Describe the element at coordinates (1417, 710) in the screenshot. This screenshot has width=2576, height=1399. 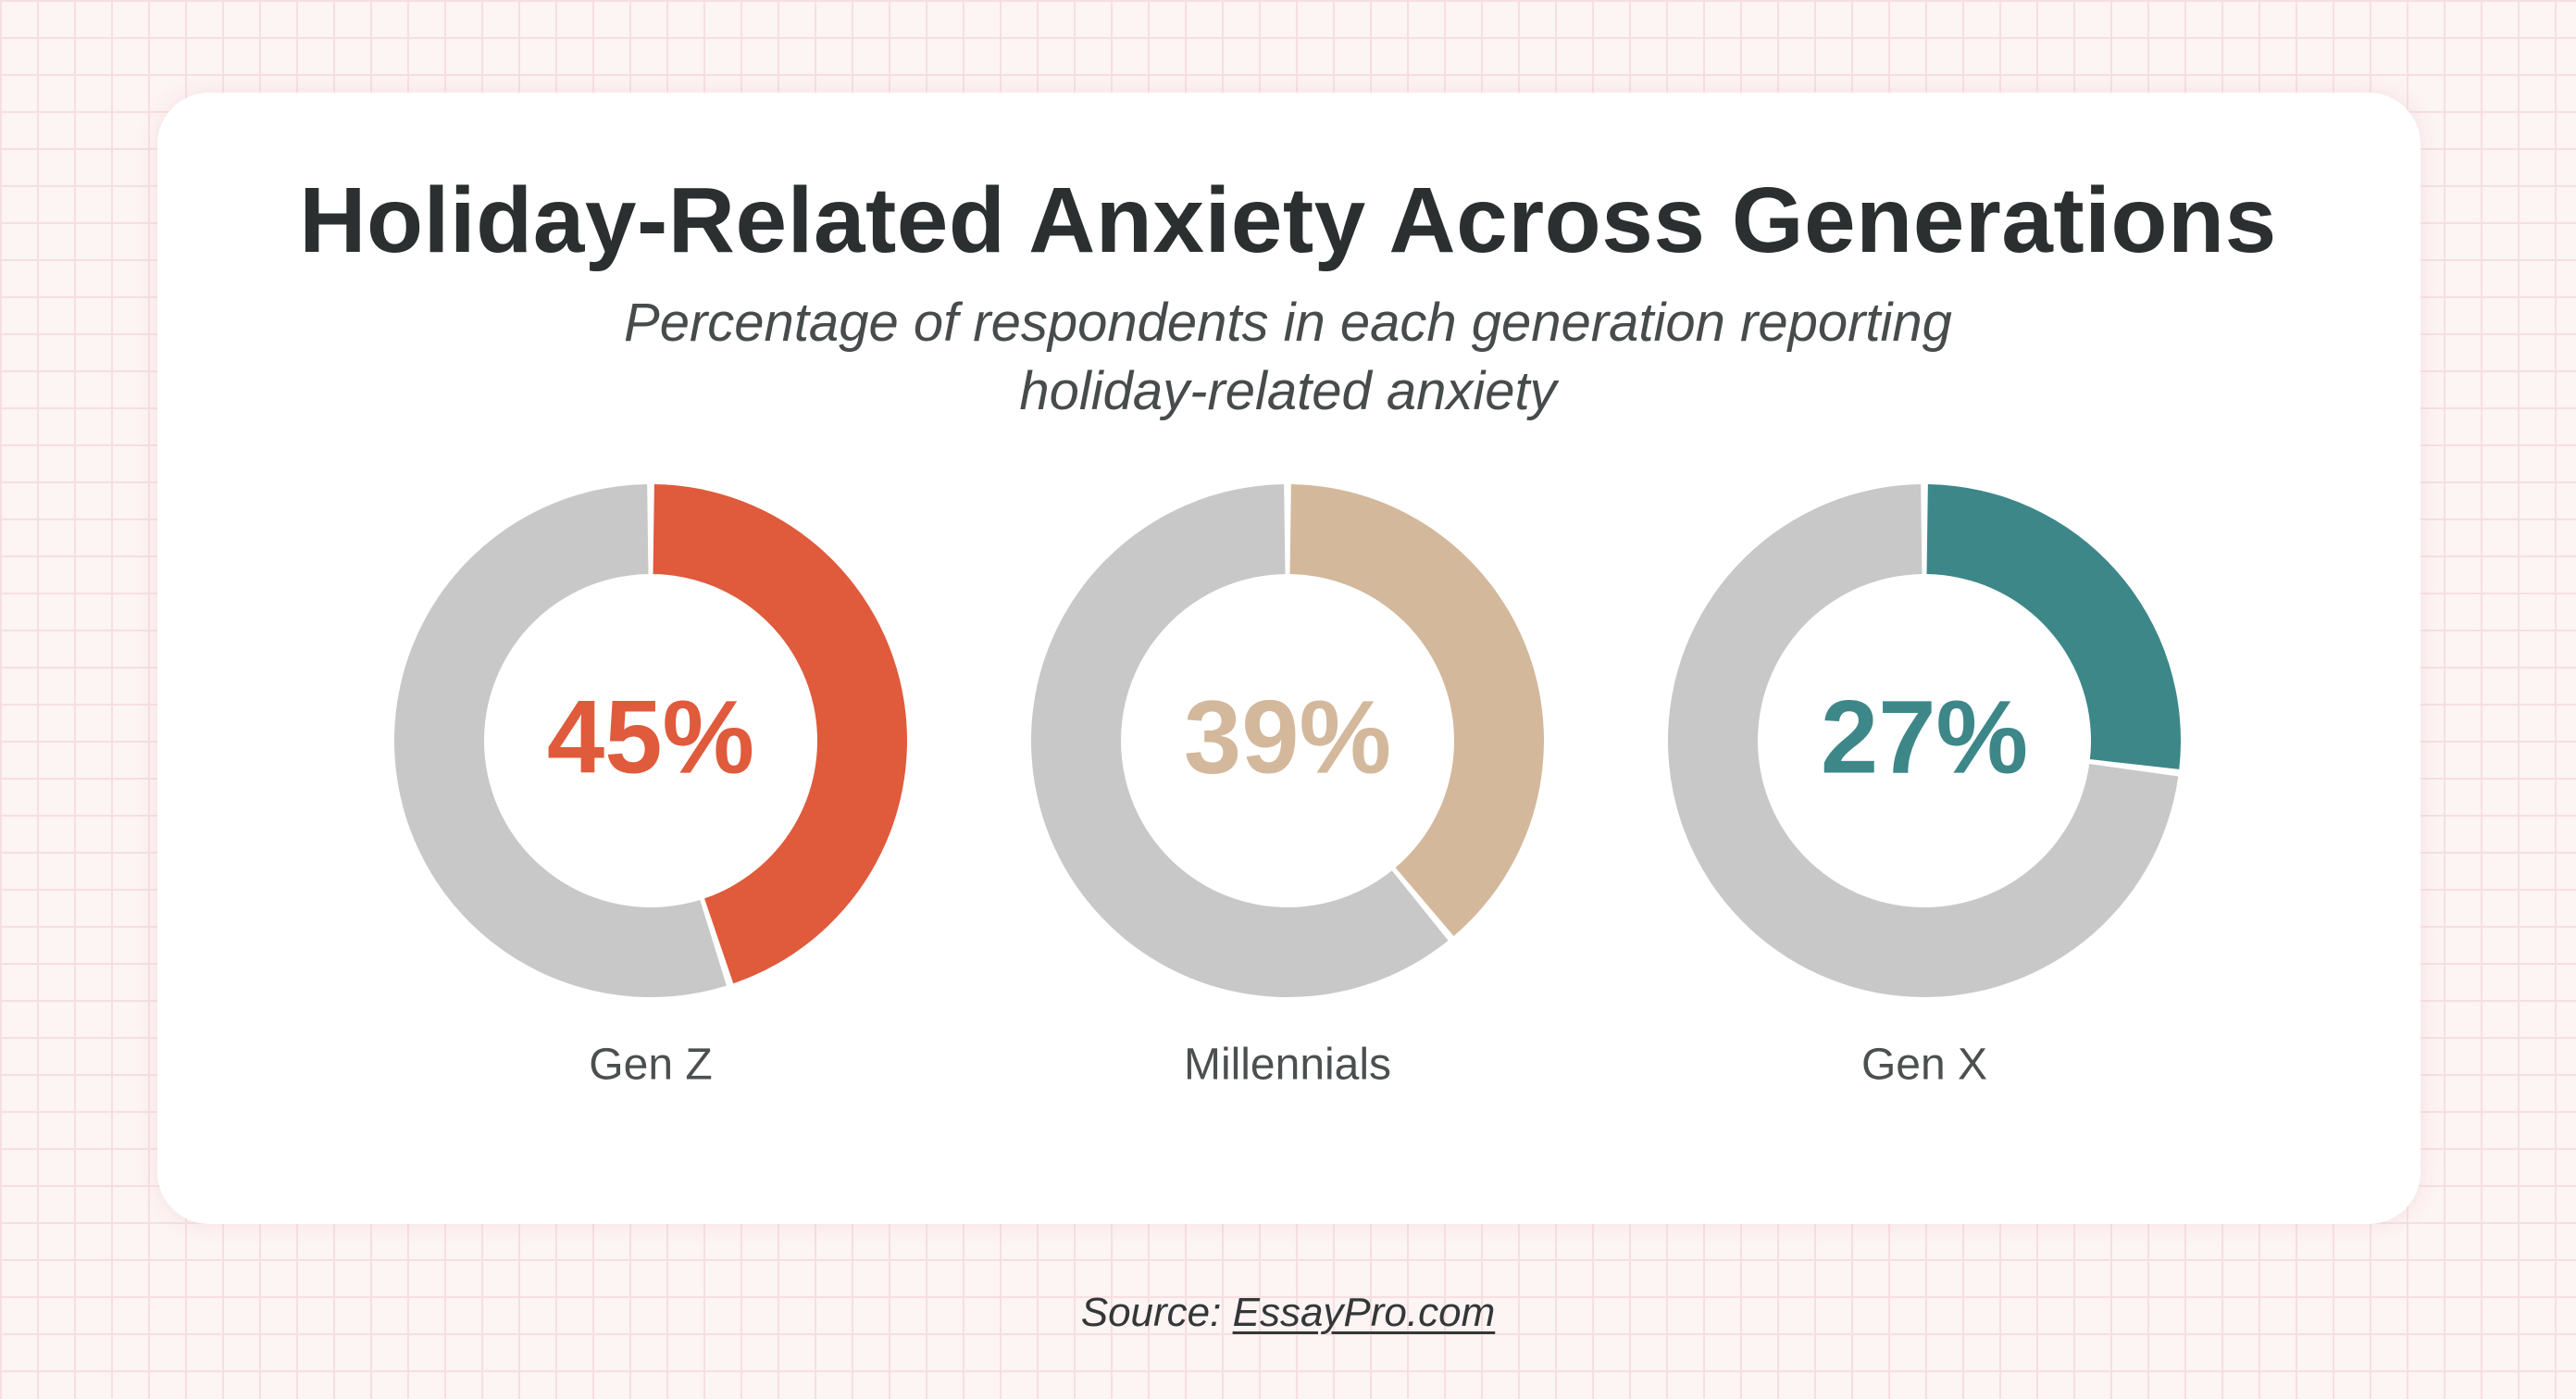
I see `donut-value-millennials` at that location.